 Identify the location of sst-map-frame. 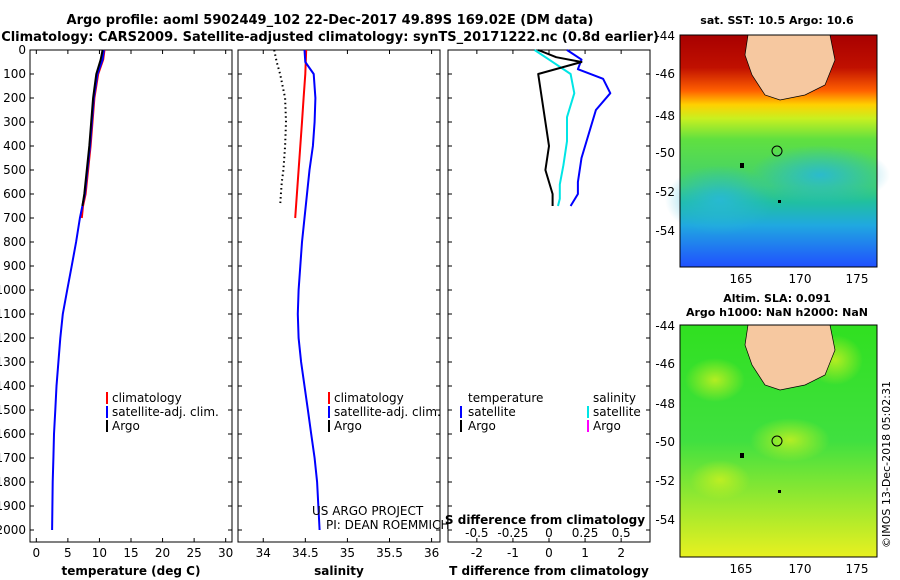
(778, 151).